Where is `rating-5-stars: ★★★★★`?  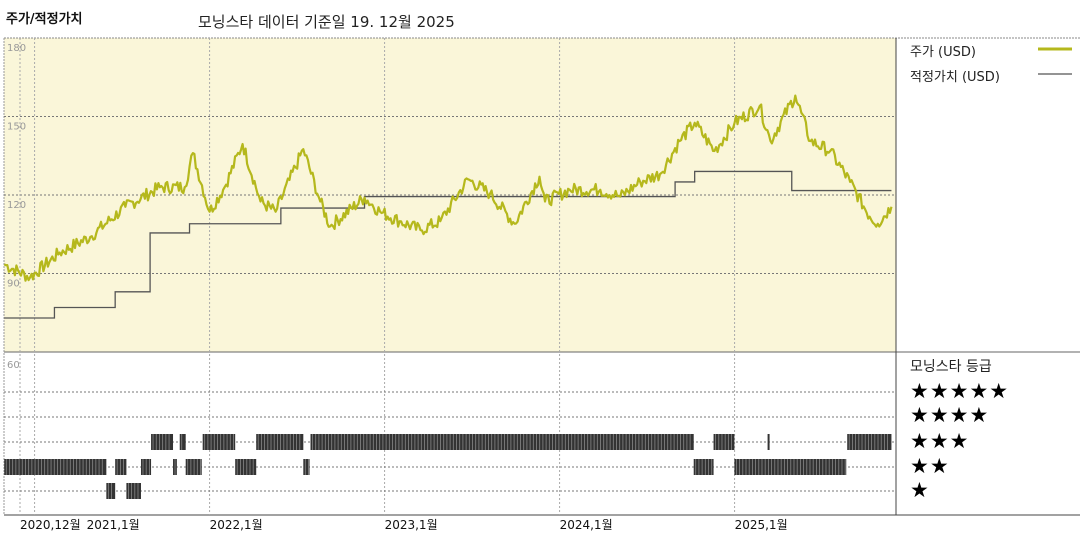
rating-5-stars: ★★★★★ is located at coordinates (960, 391).